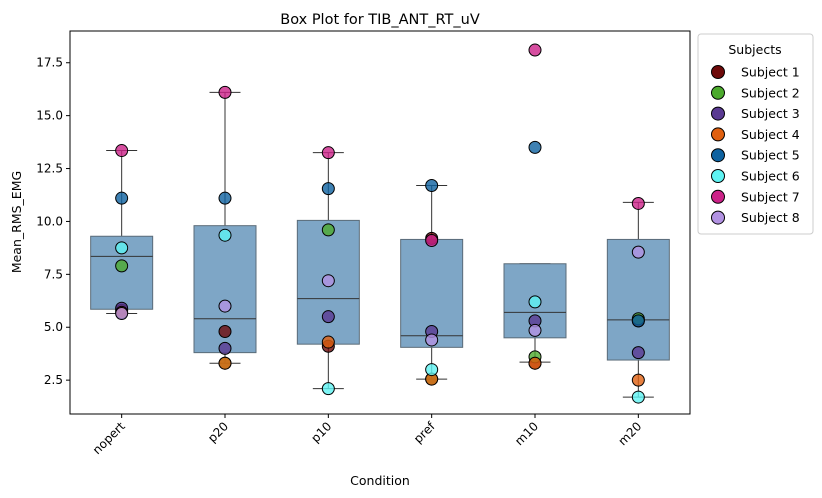 The height and width of the screenshot is (498, 822). I want to click on y-tick-label: 15.0, so click(49, 116).